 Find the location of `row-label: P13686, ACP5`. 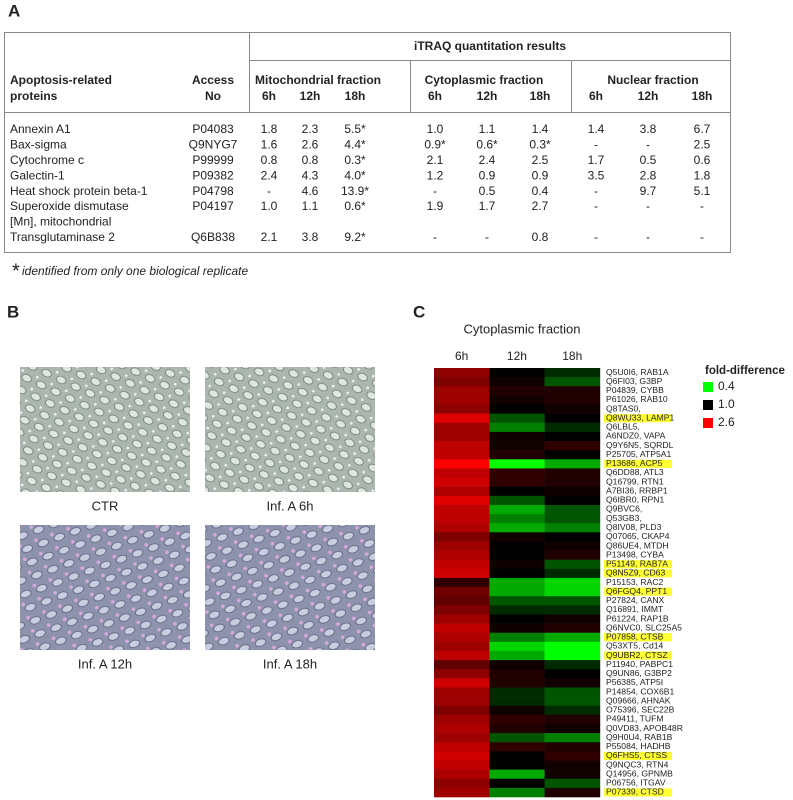

row-label: P13686, ACP5 is located at coordinates (634, 463).